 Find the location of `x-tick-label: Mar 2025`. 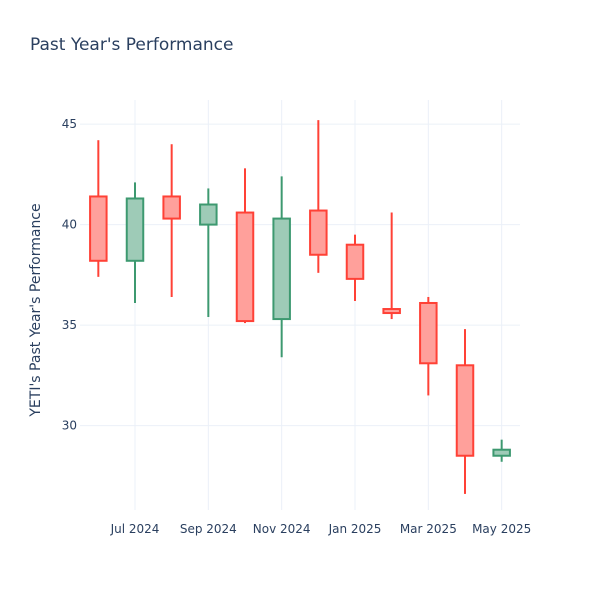

x-tick-label: Mar 2025 is located at coordinates (428, 529).